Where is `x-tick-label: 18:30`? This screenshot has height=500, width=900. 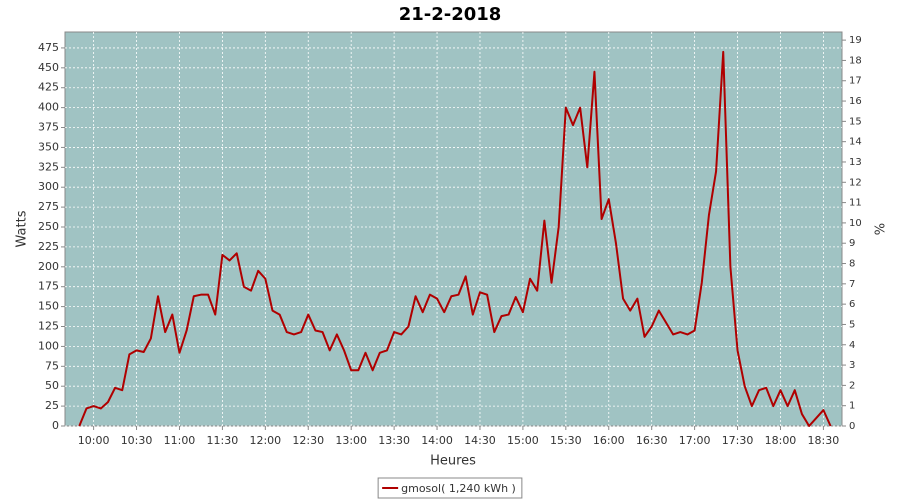 x-tick-label: 18:30 is located at coordinates (824, 440).